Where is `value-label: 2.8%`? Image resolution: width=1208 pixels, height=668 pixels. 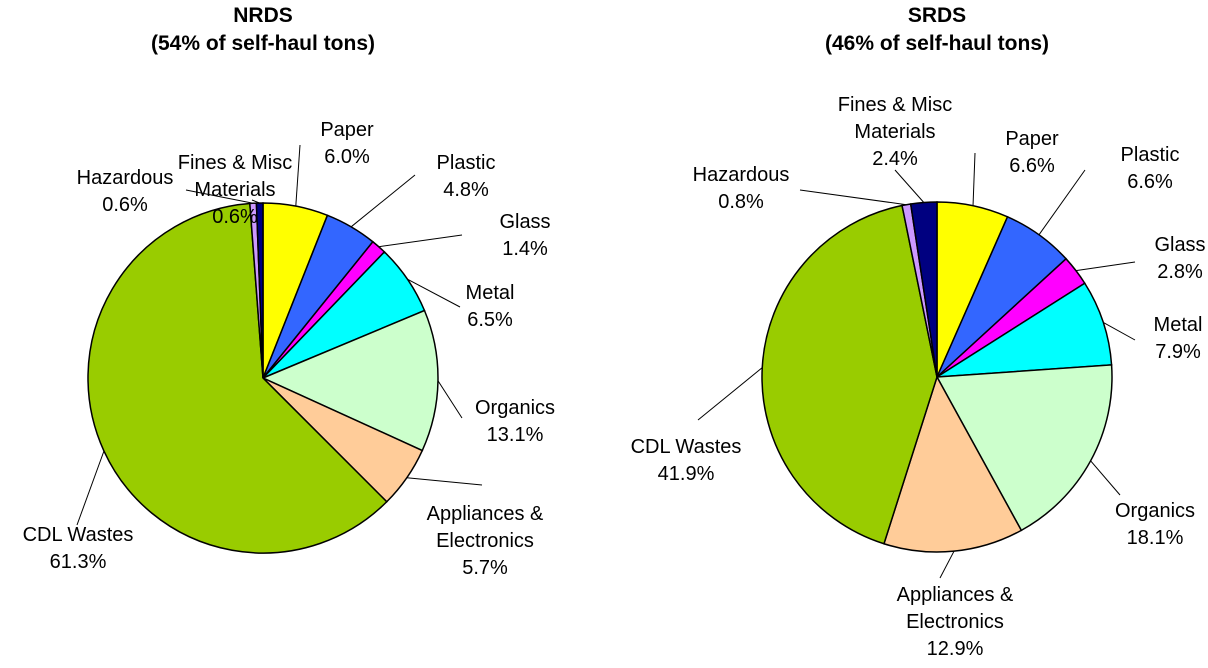
value-label: 2.8% is located at coordinates (1180, 272).